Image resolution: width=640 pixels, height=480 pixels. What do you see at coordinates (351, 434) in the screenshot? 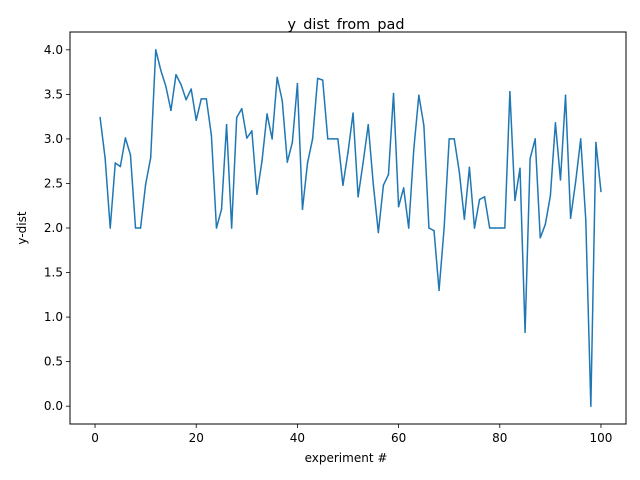
I see `x-axis-ticks: 0 20 40 60 80 100` at bounding box center [351, 434].